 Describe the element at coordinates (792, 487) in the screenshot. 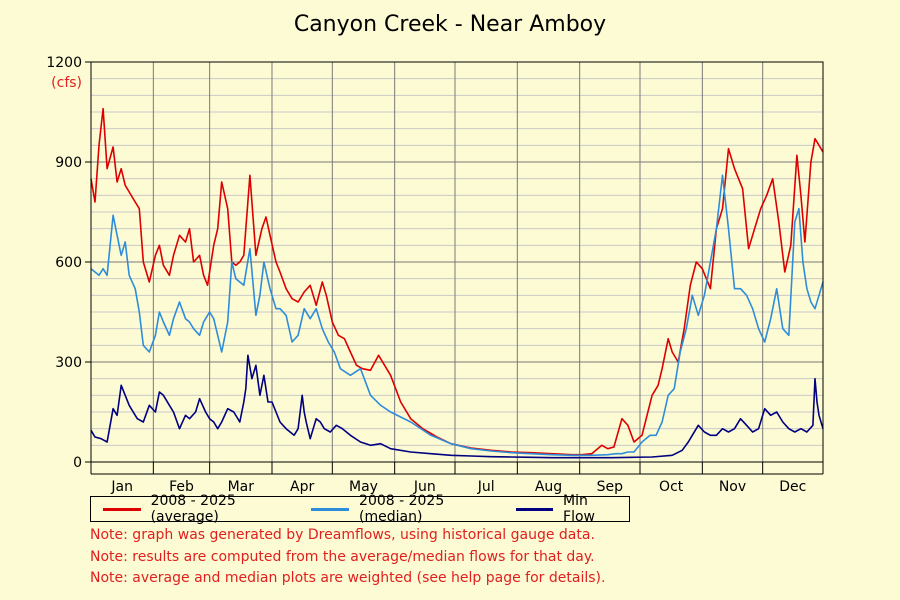

I see `x-tick-label: Dec` at that location.